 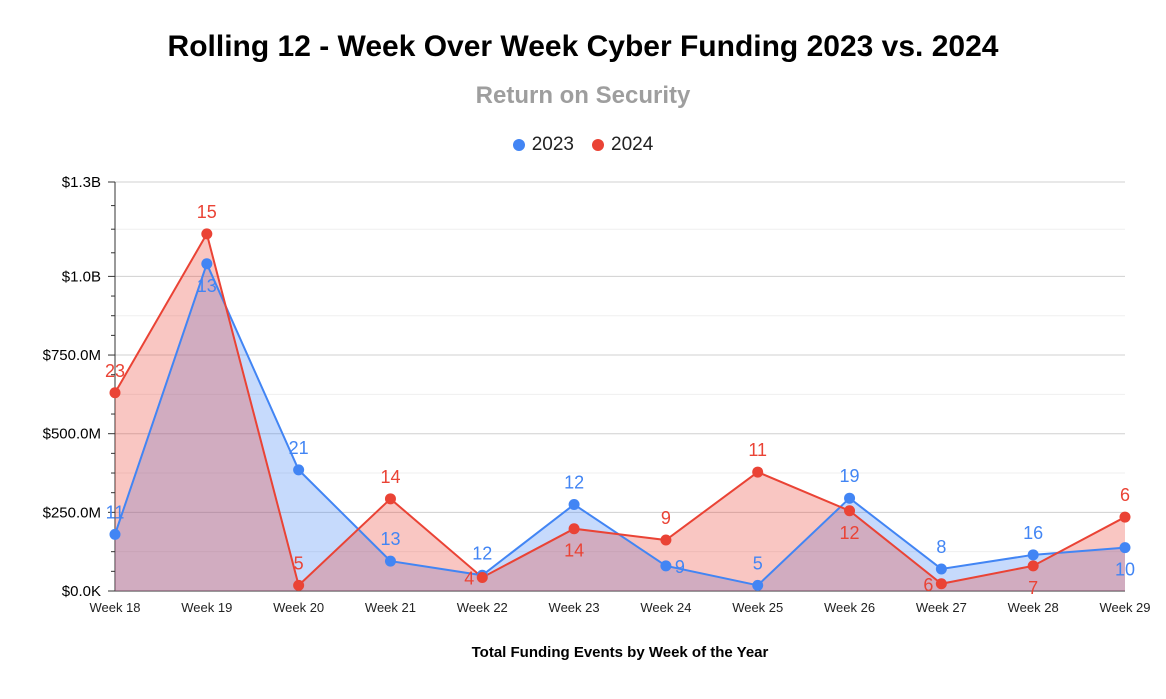 What do you see at coordinates (299, 448) in the screenshot?
I see `data-label-2023: 21` at bounding box center [299, 448].